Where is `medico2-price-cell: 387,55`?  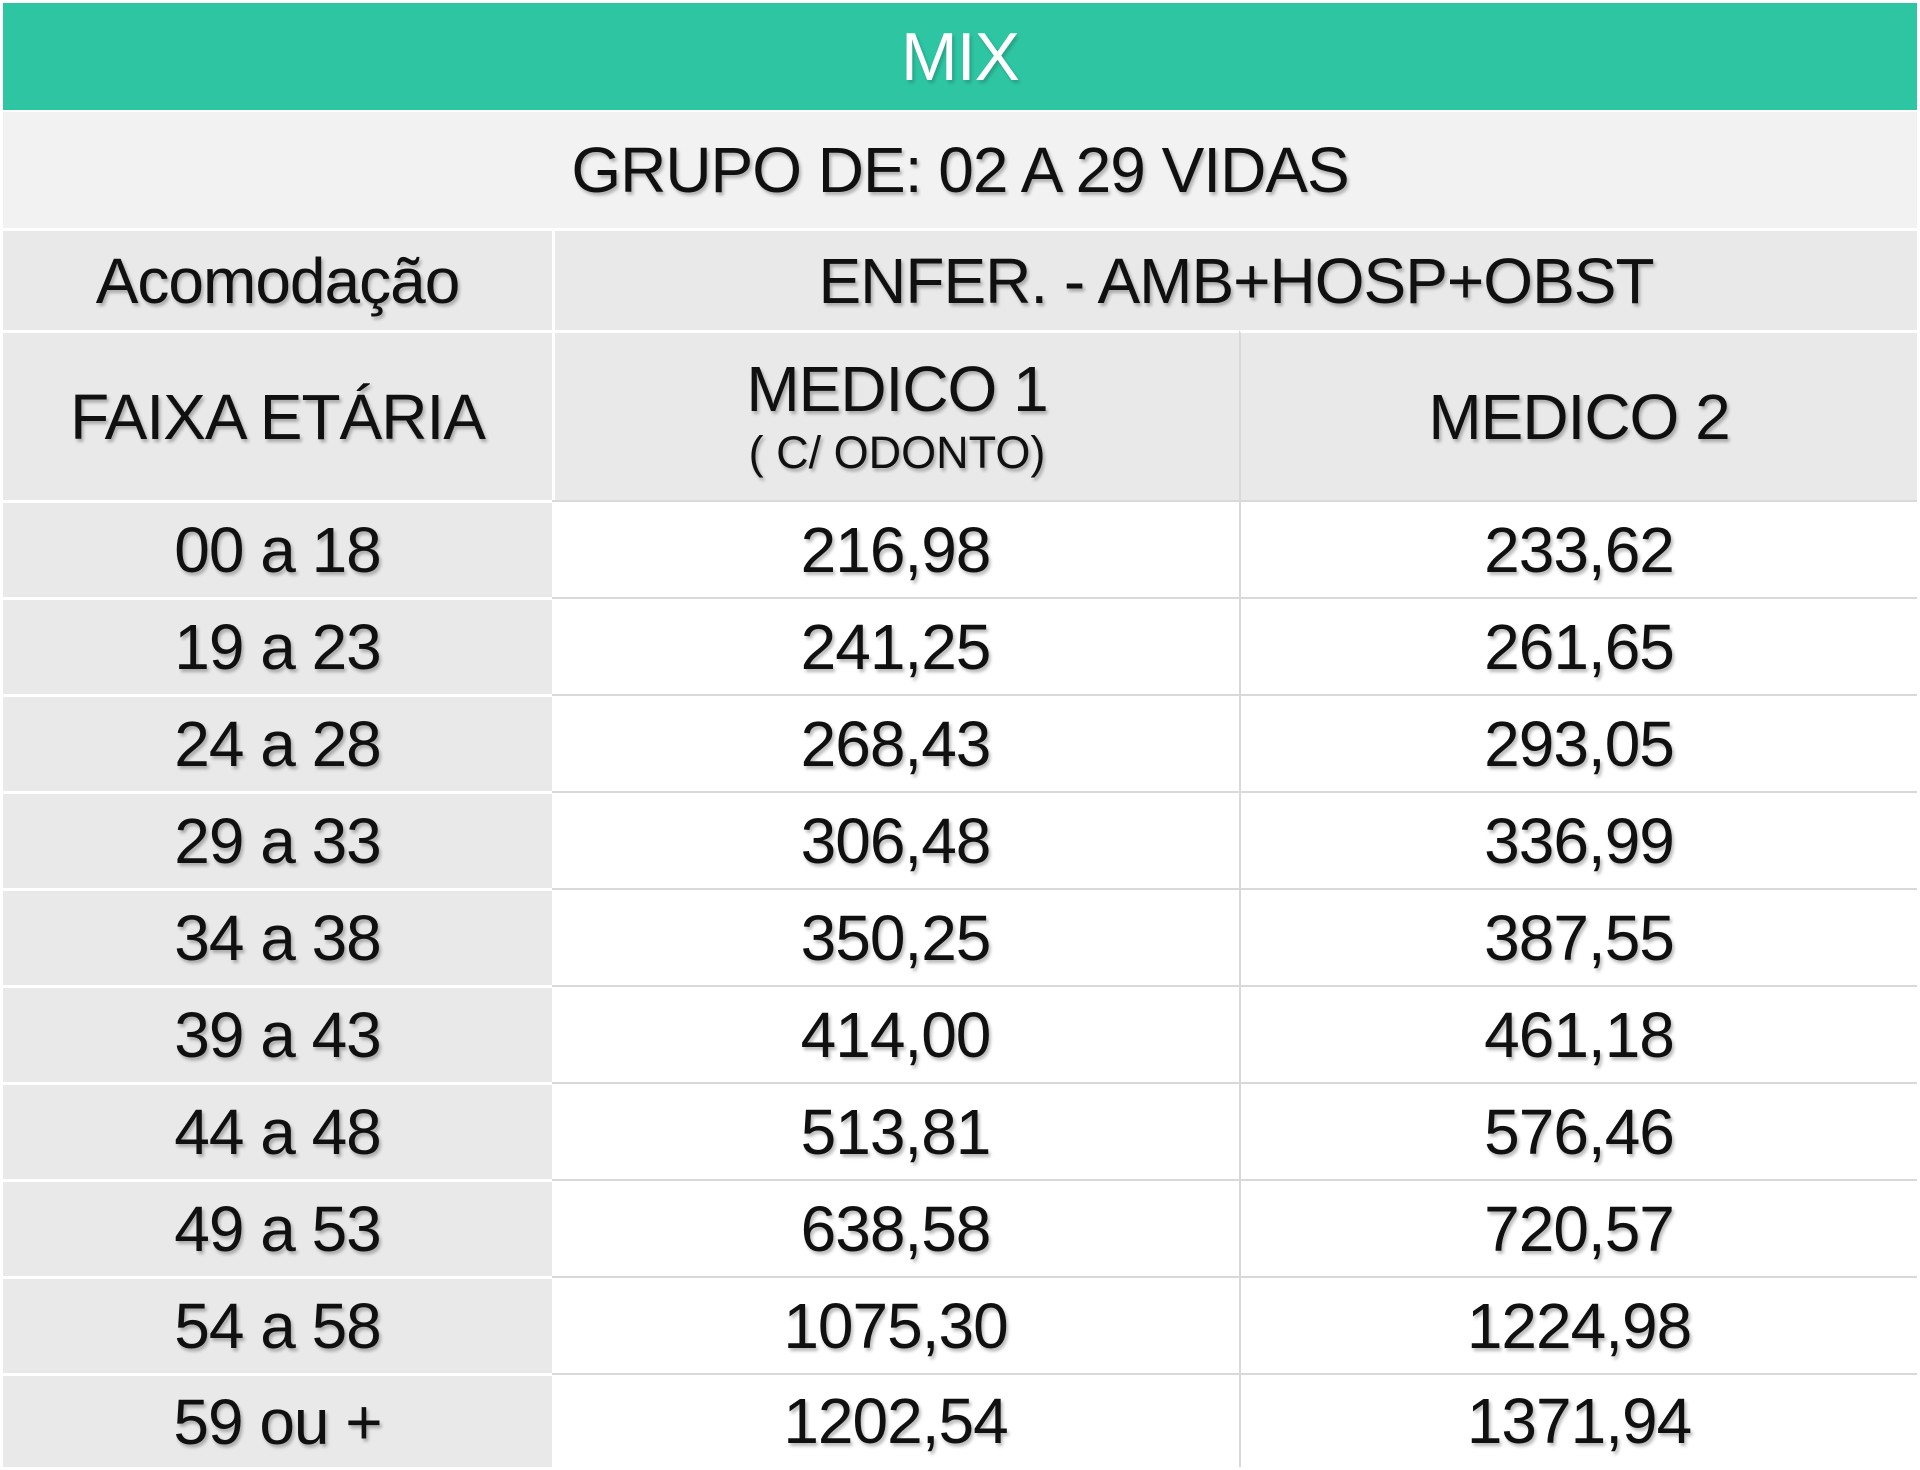 medico2-price-cell: 387,55 is located at coordinates (1578, 936).